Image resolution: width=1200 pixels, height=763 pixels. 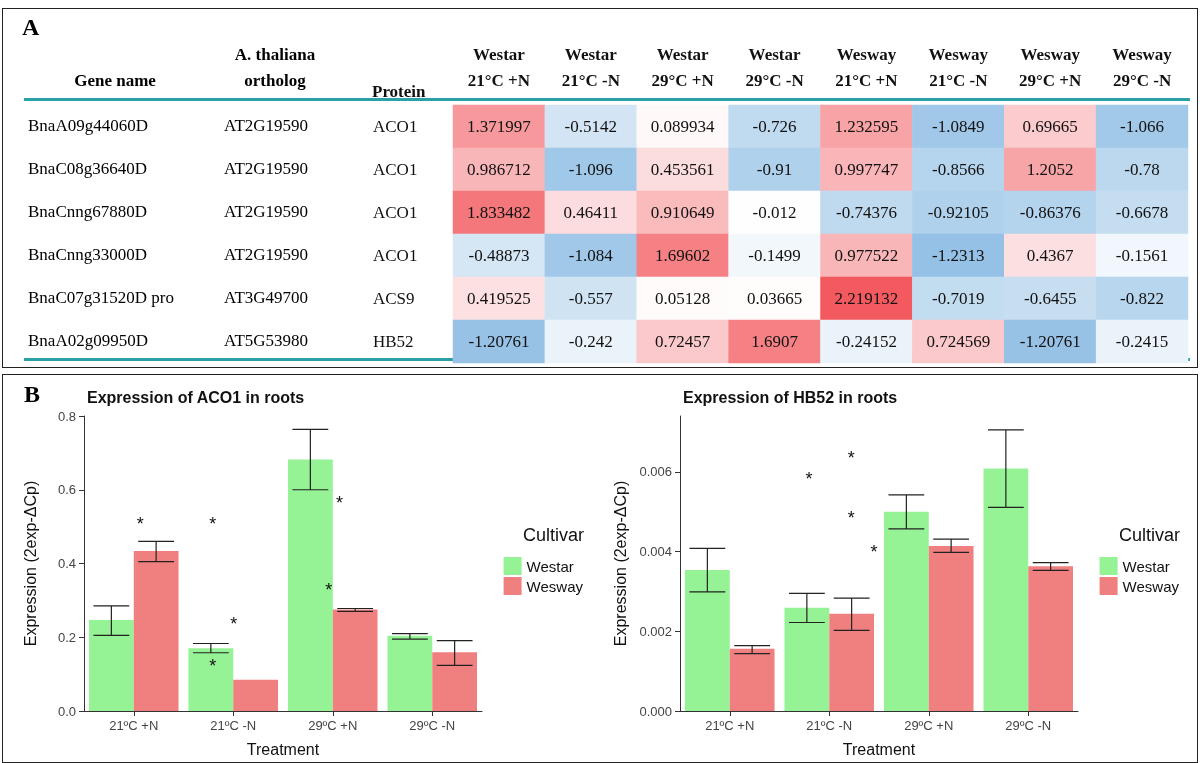 I want to click on x-tick-label: Westar 21°C +N, so click(x=499, y=67).